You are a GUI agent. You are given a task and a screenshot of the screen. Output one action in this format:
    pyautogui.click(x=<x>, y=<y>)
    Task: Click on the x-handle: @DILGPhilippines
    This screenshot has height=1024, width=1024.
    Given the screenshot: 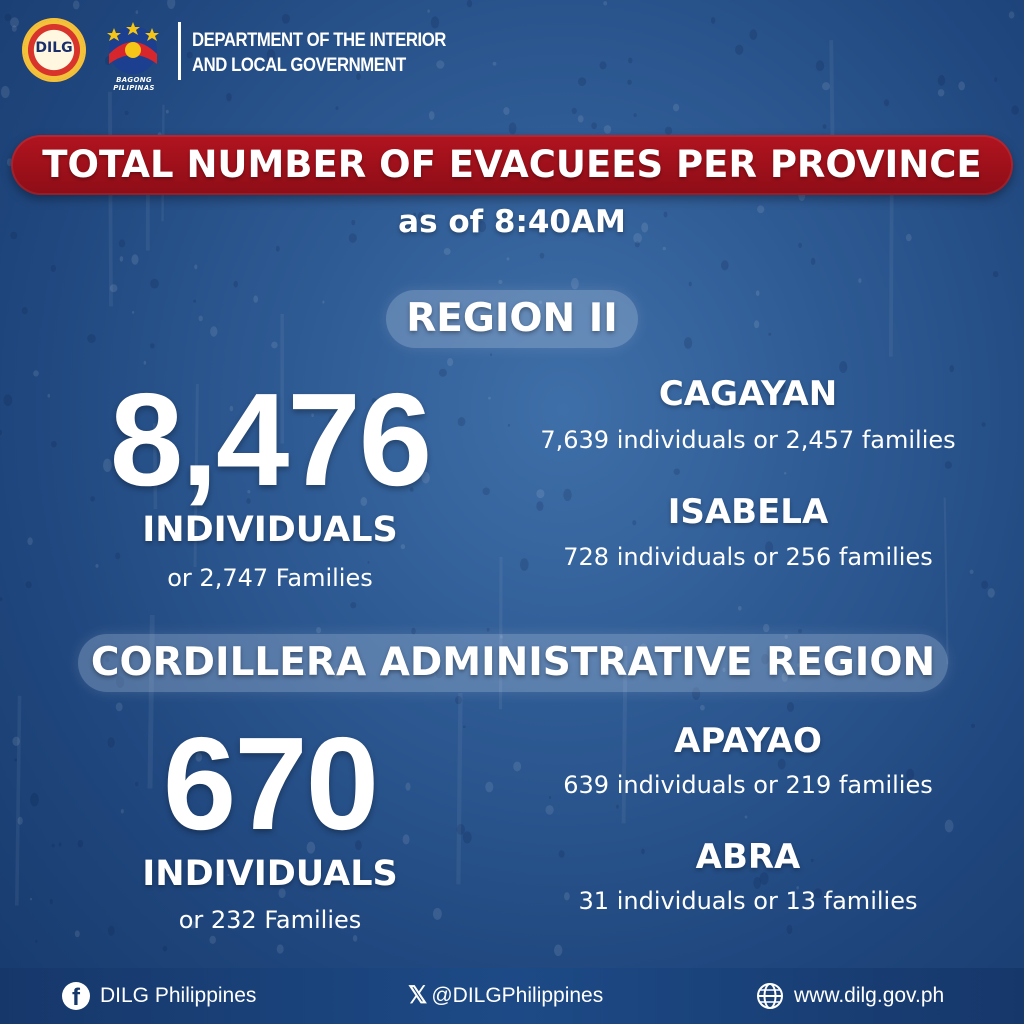 What is the action you would take?
    pyautogui.click(x=517, y=995)
    